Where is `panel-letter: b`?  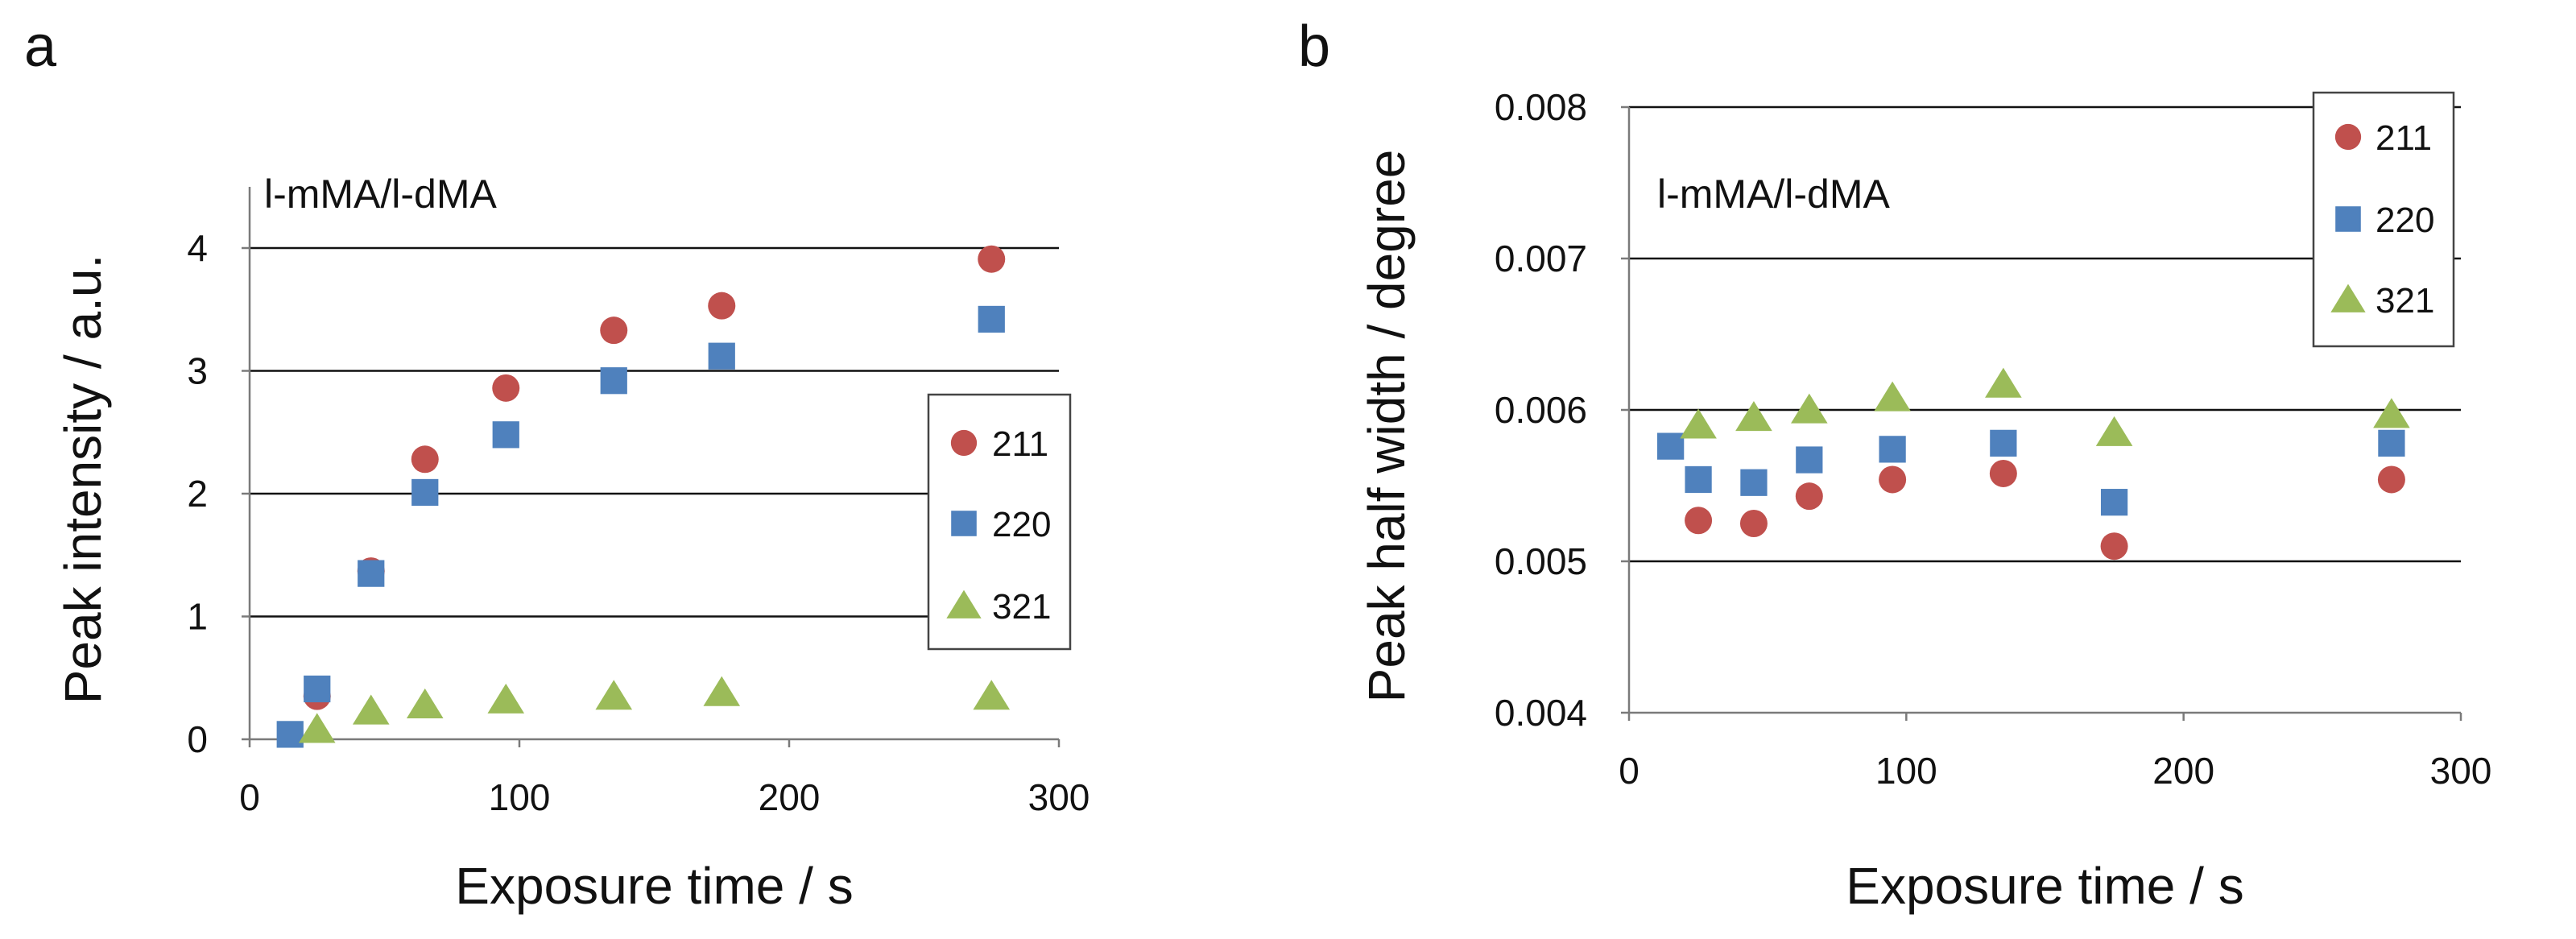 panel-letter: b is located at coordinates (1314, 46).